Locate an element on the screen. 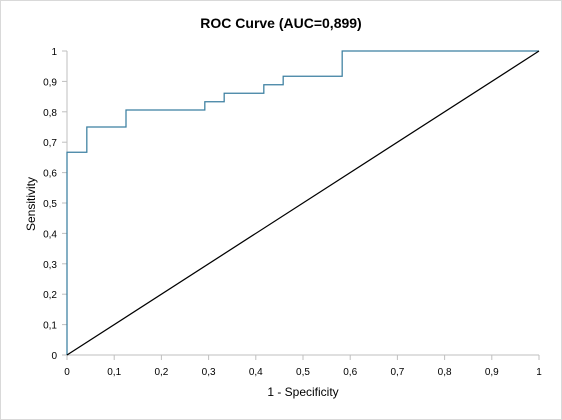 The height and width of the screenshot is (420, 562). x-tick-label: 0,1 is located at coordinates (114, 372).